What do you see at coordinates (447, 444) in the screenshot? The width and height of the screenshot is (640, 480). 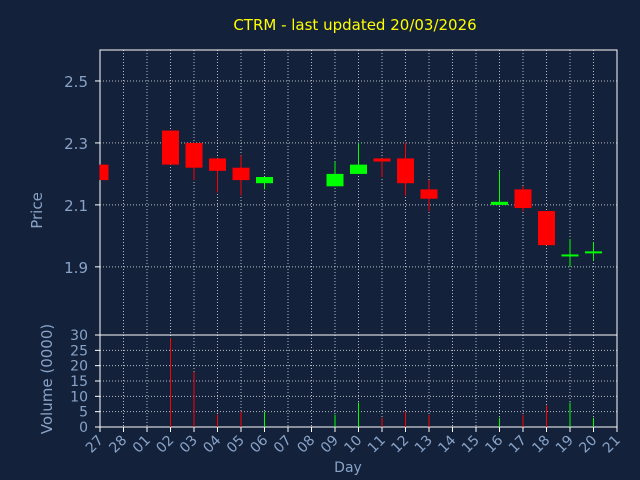 I see `day-tick-label: 14` at bounding box center [447, 444].